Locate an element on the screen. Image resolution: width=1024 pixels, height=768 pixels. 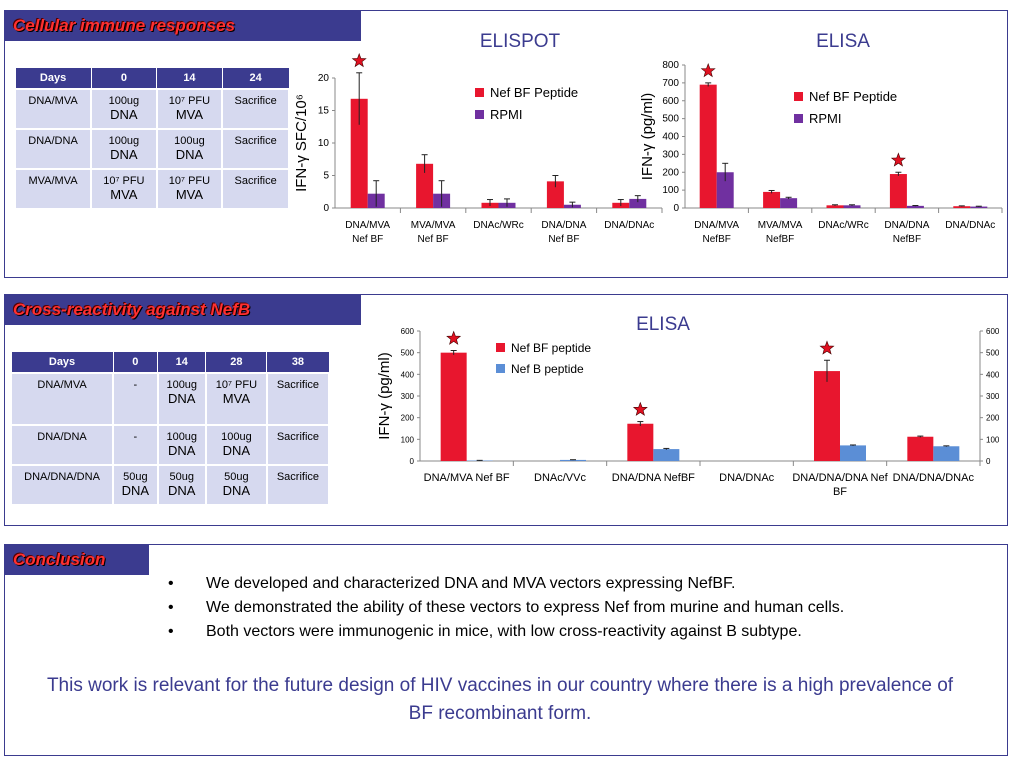
y-tick-label: 10 is located at coordinates (324, 143).